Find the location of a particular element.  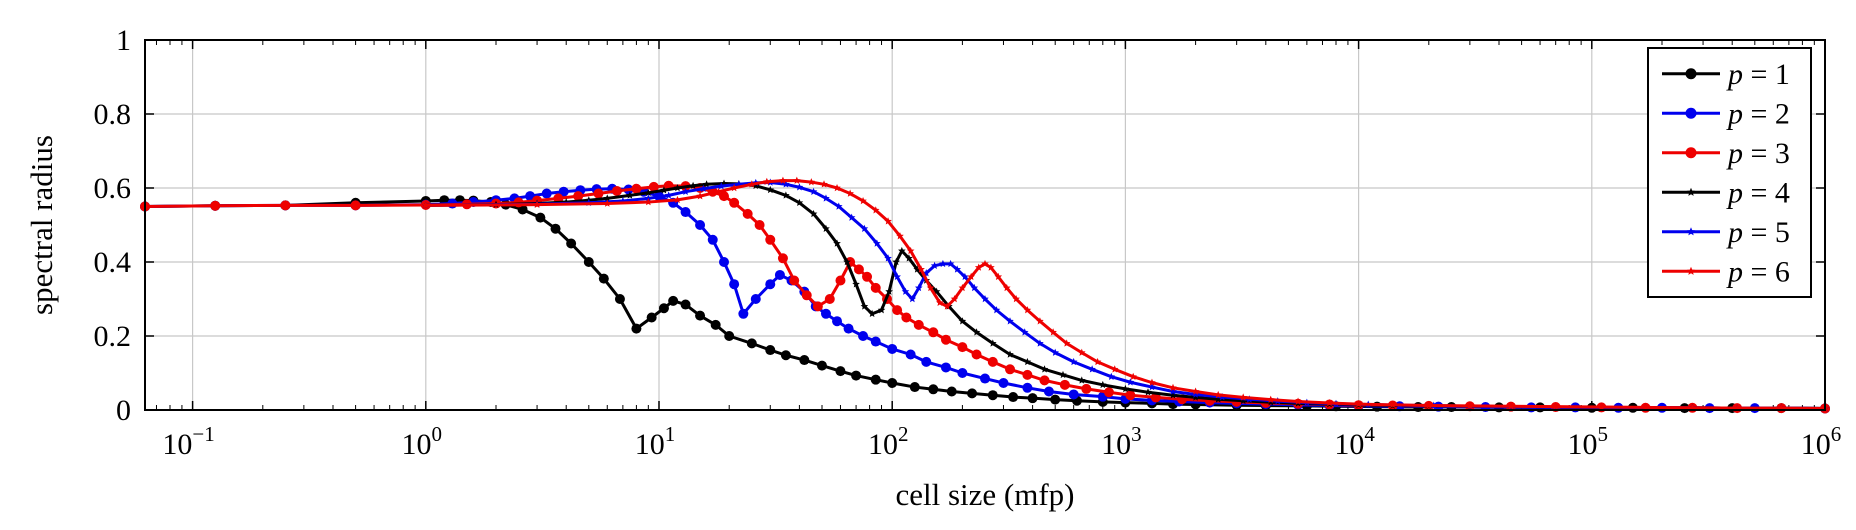

y-axis-label: spectral radius is located at coordinates (41, 225).